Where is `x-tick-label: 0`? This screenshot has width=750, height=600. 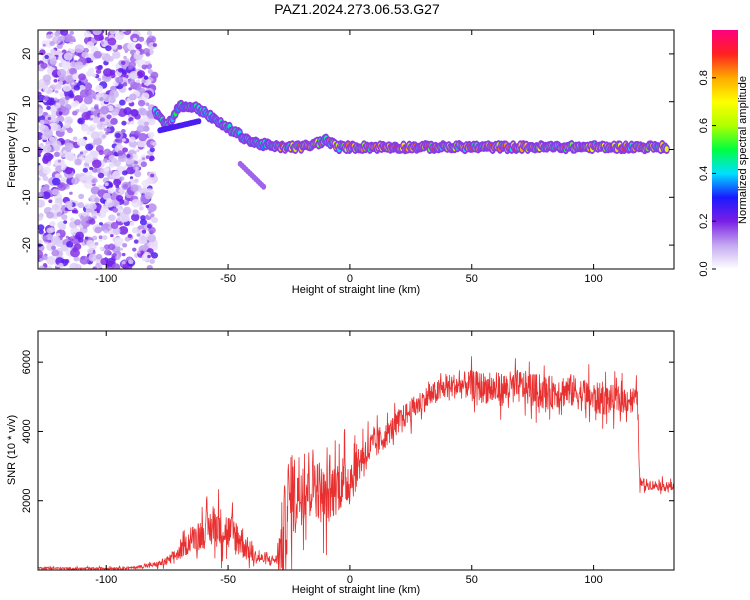
x-tick-label: 0 is located at coordinates (350, 279).